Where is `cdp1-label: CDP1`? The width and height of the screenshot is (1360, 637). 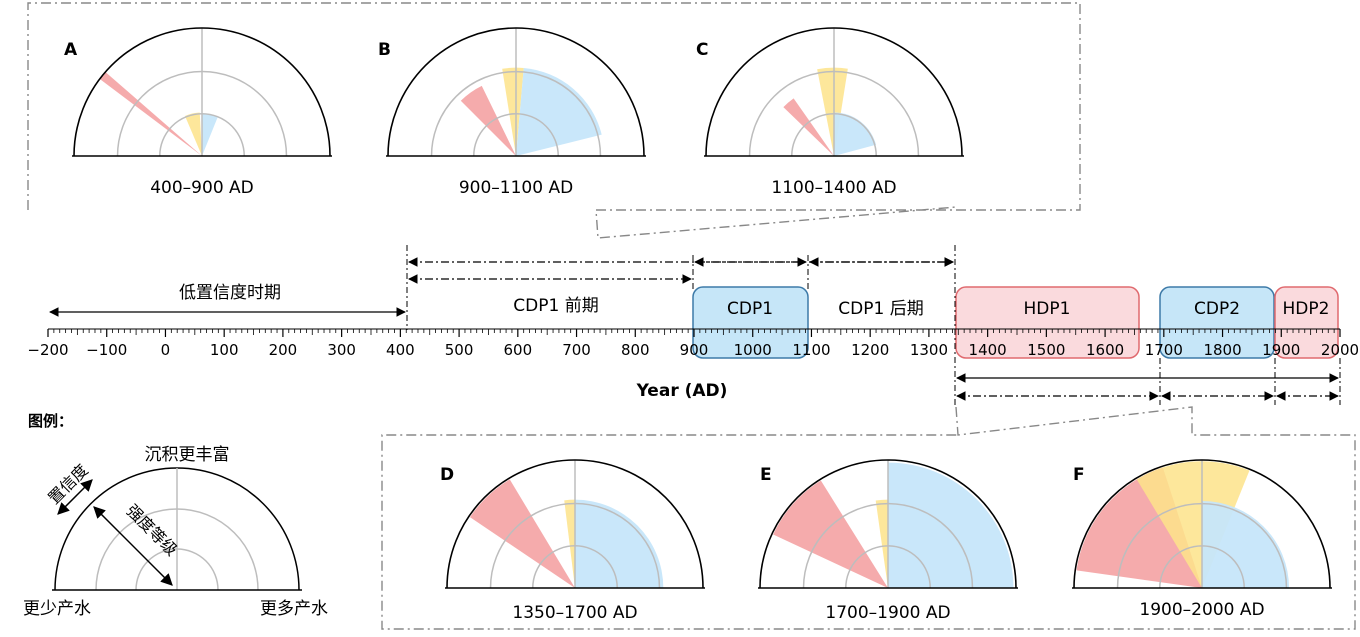
cdp1-label: CDP1 is located at coordinates (750, 309).